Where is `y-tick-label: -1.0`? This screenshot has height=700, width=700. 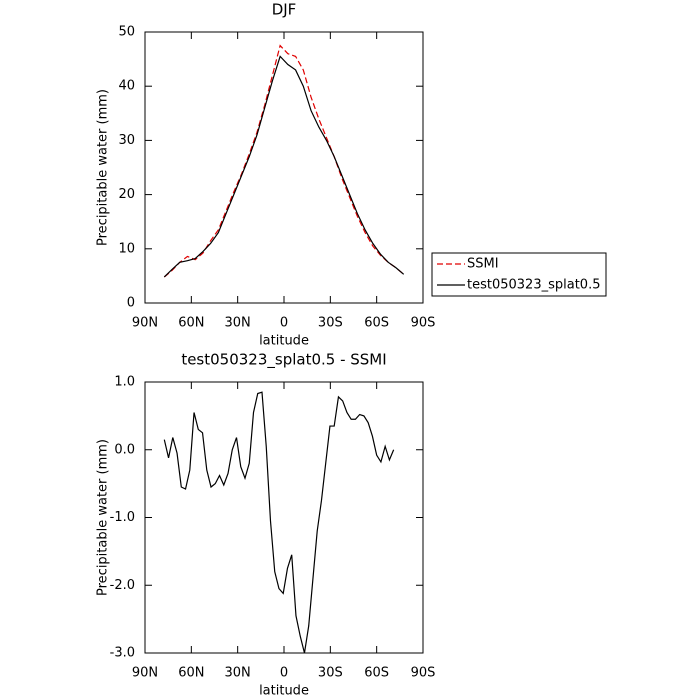 y-tick-label: -1.0 is located at coordinates (122, 517).